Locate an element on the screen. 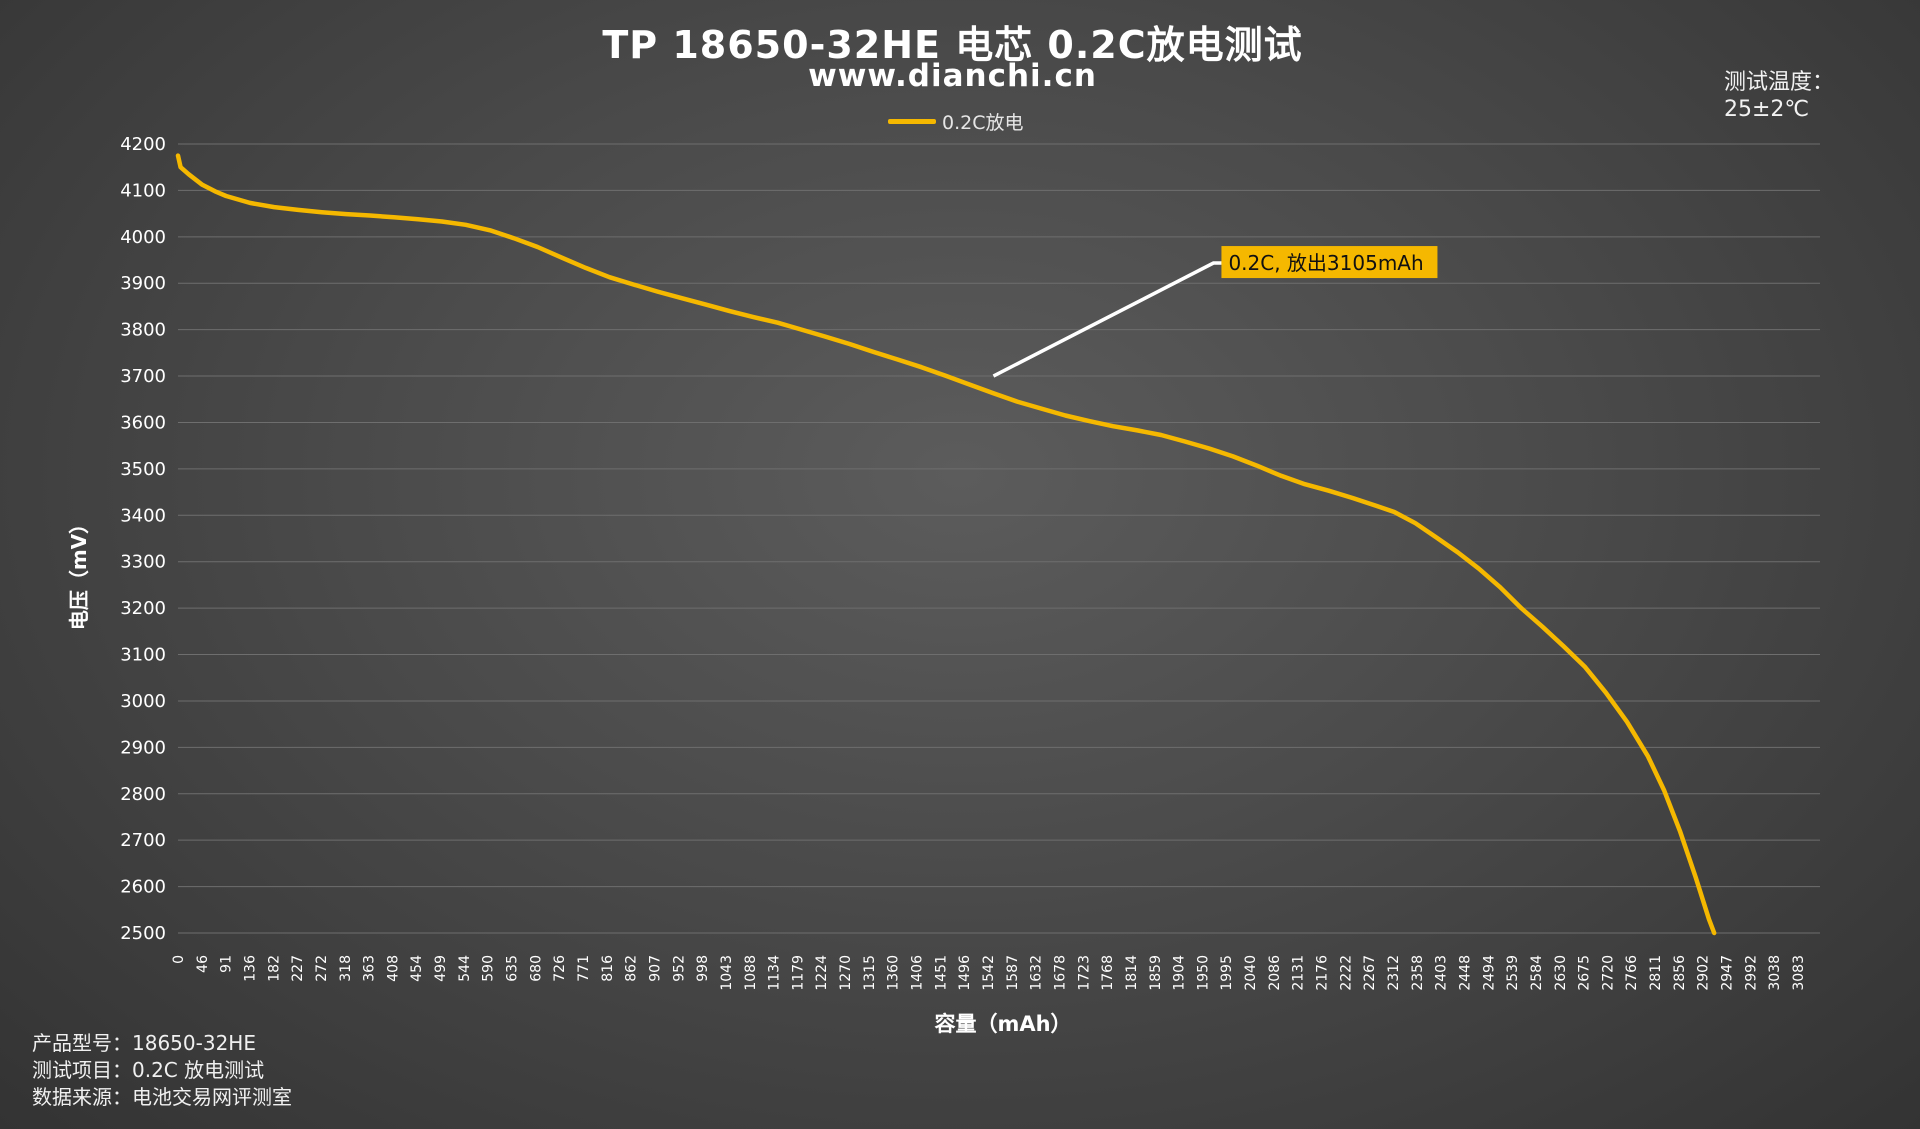 This screenshot has width=1920, height=1129. x-tick-label: 2811 is located at coordinates (1656, 973).